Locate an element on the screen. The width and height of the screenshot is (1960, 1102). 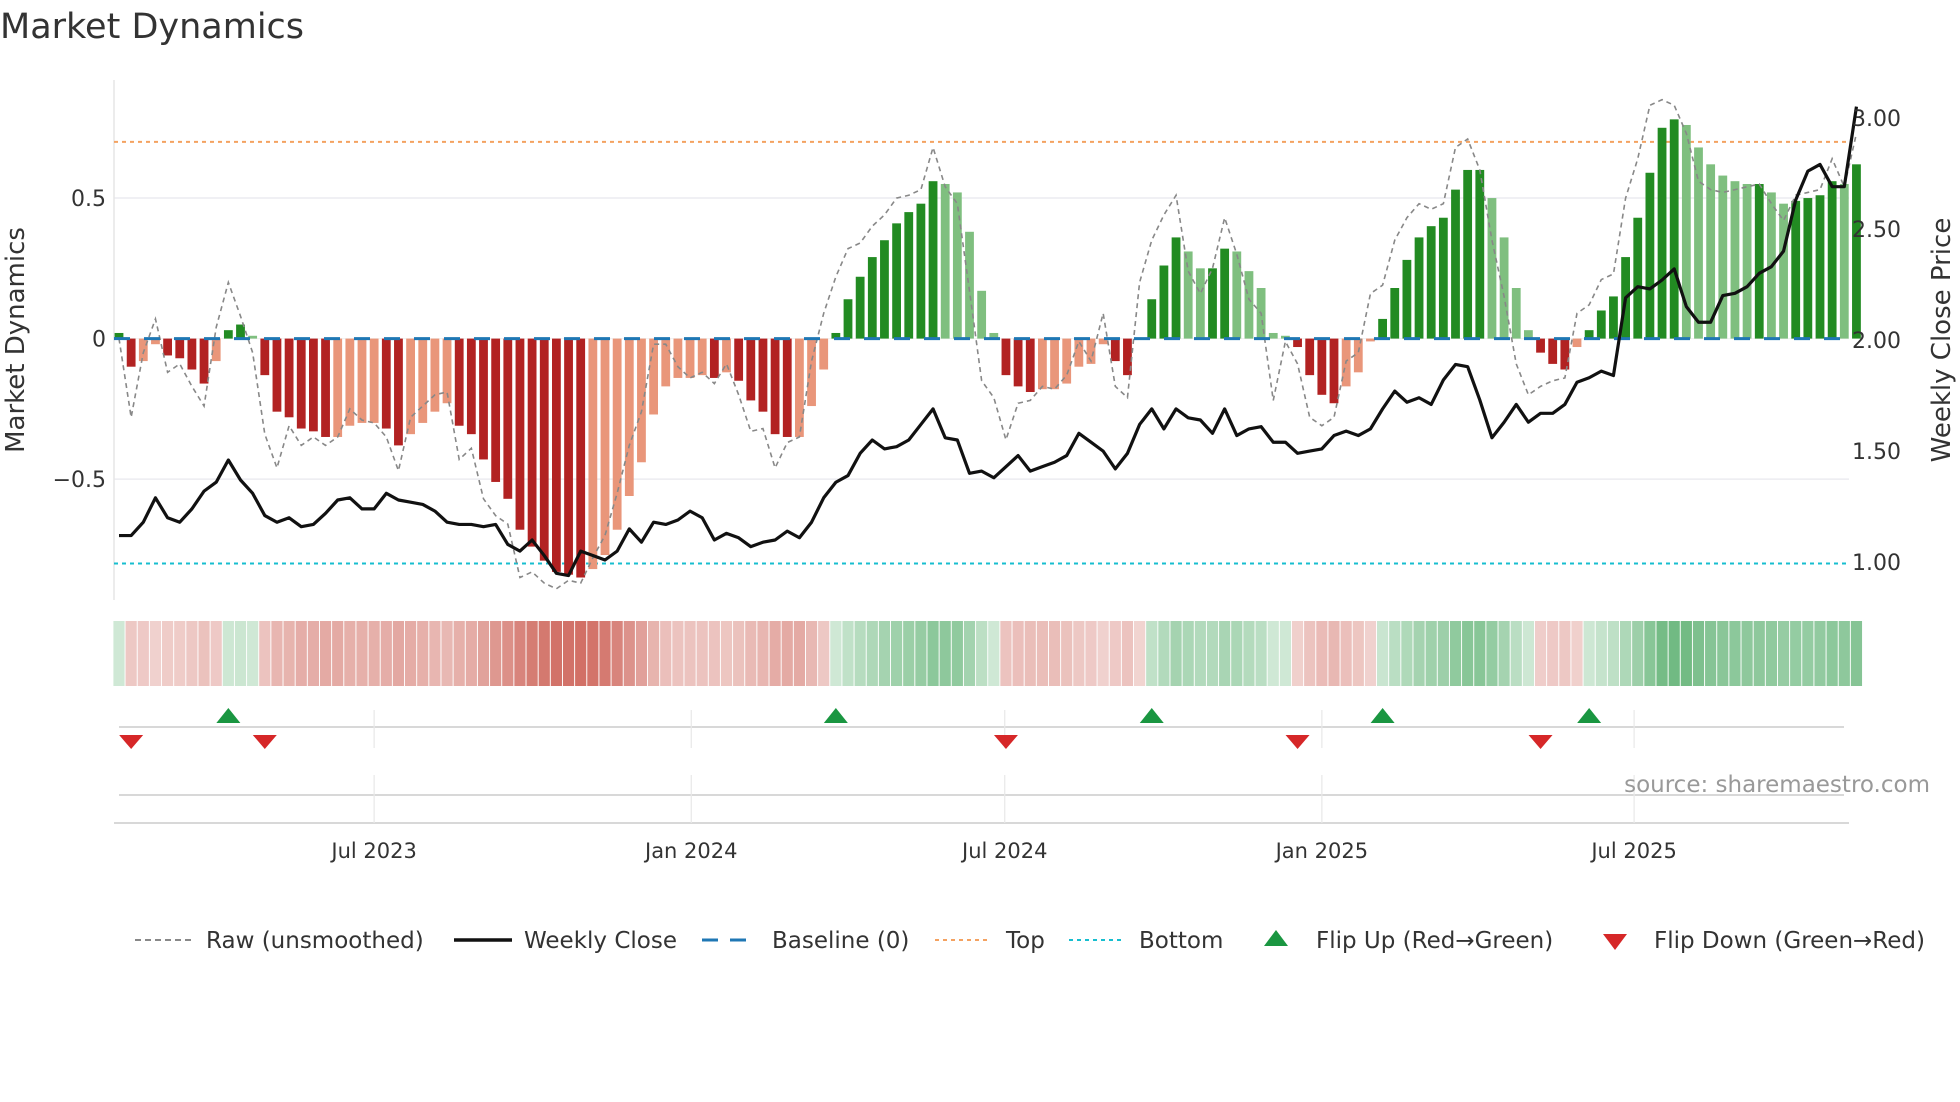
left-tick-label: 0.5 is located at coordinates (88, 199).